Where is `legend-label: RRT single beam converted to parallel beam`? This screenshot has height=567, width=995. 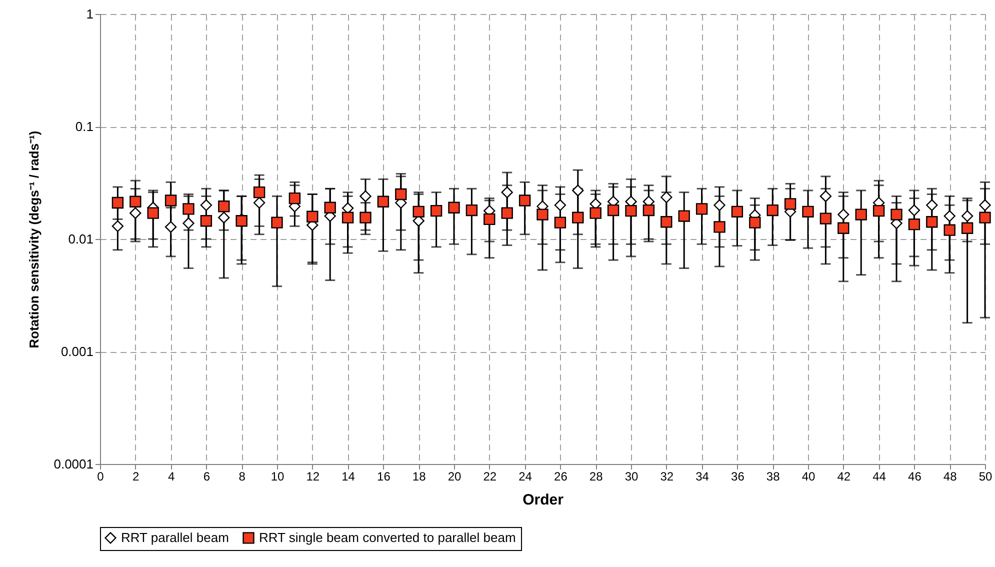 legend-label: RRT single beam converted to parallel beam is located at coordinates (387, 537).